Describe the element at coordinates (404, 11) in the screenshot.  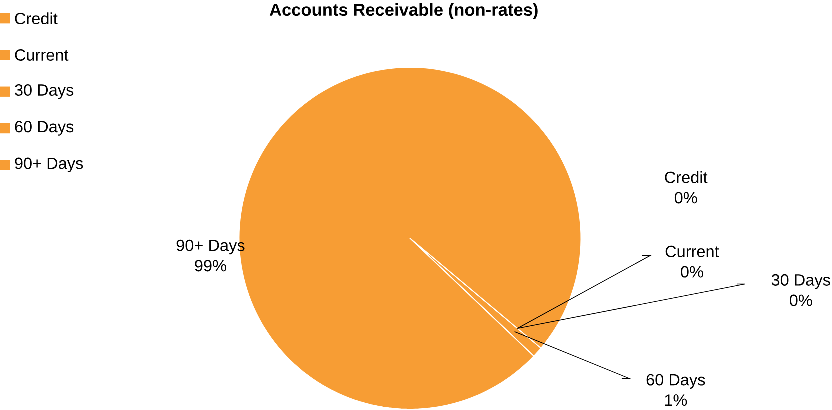
I see `chart-title: Accounts Receivable (non-rates)` at that location.